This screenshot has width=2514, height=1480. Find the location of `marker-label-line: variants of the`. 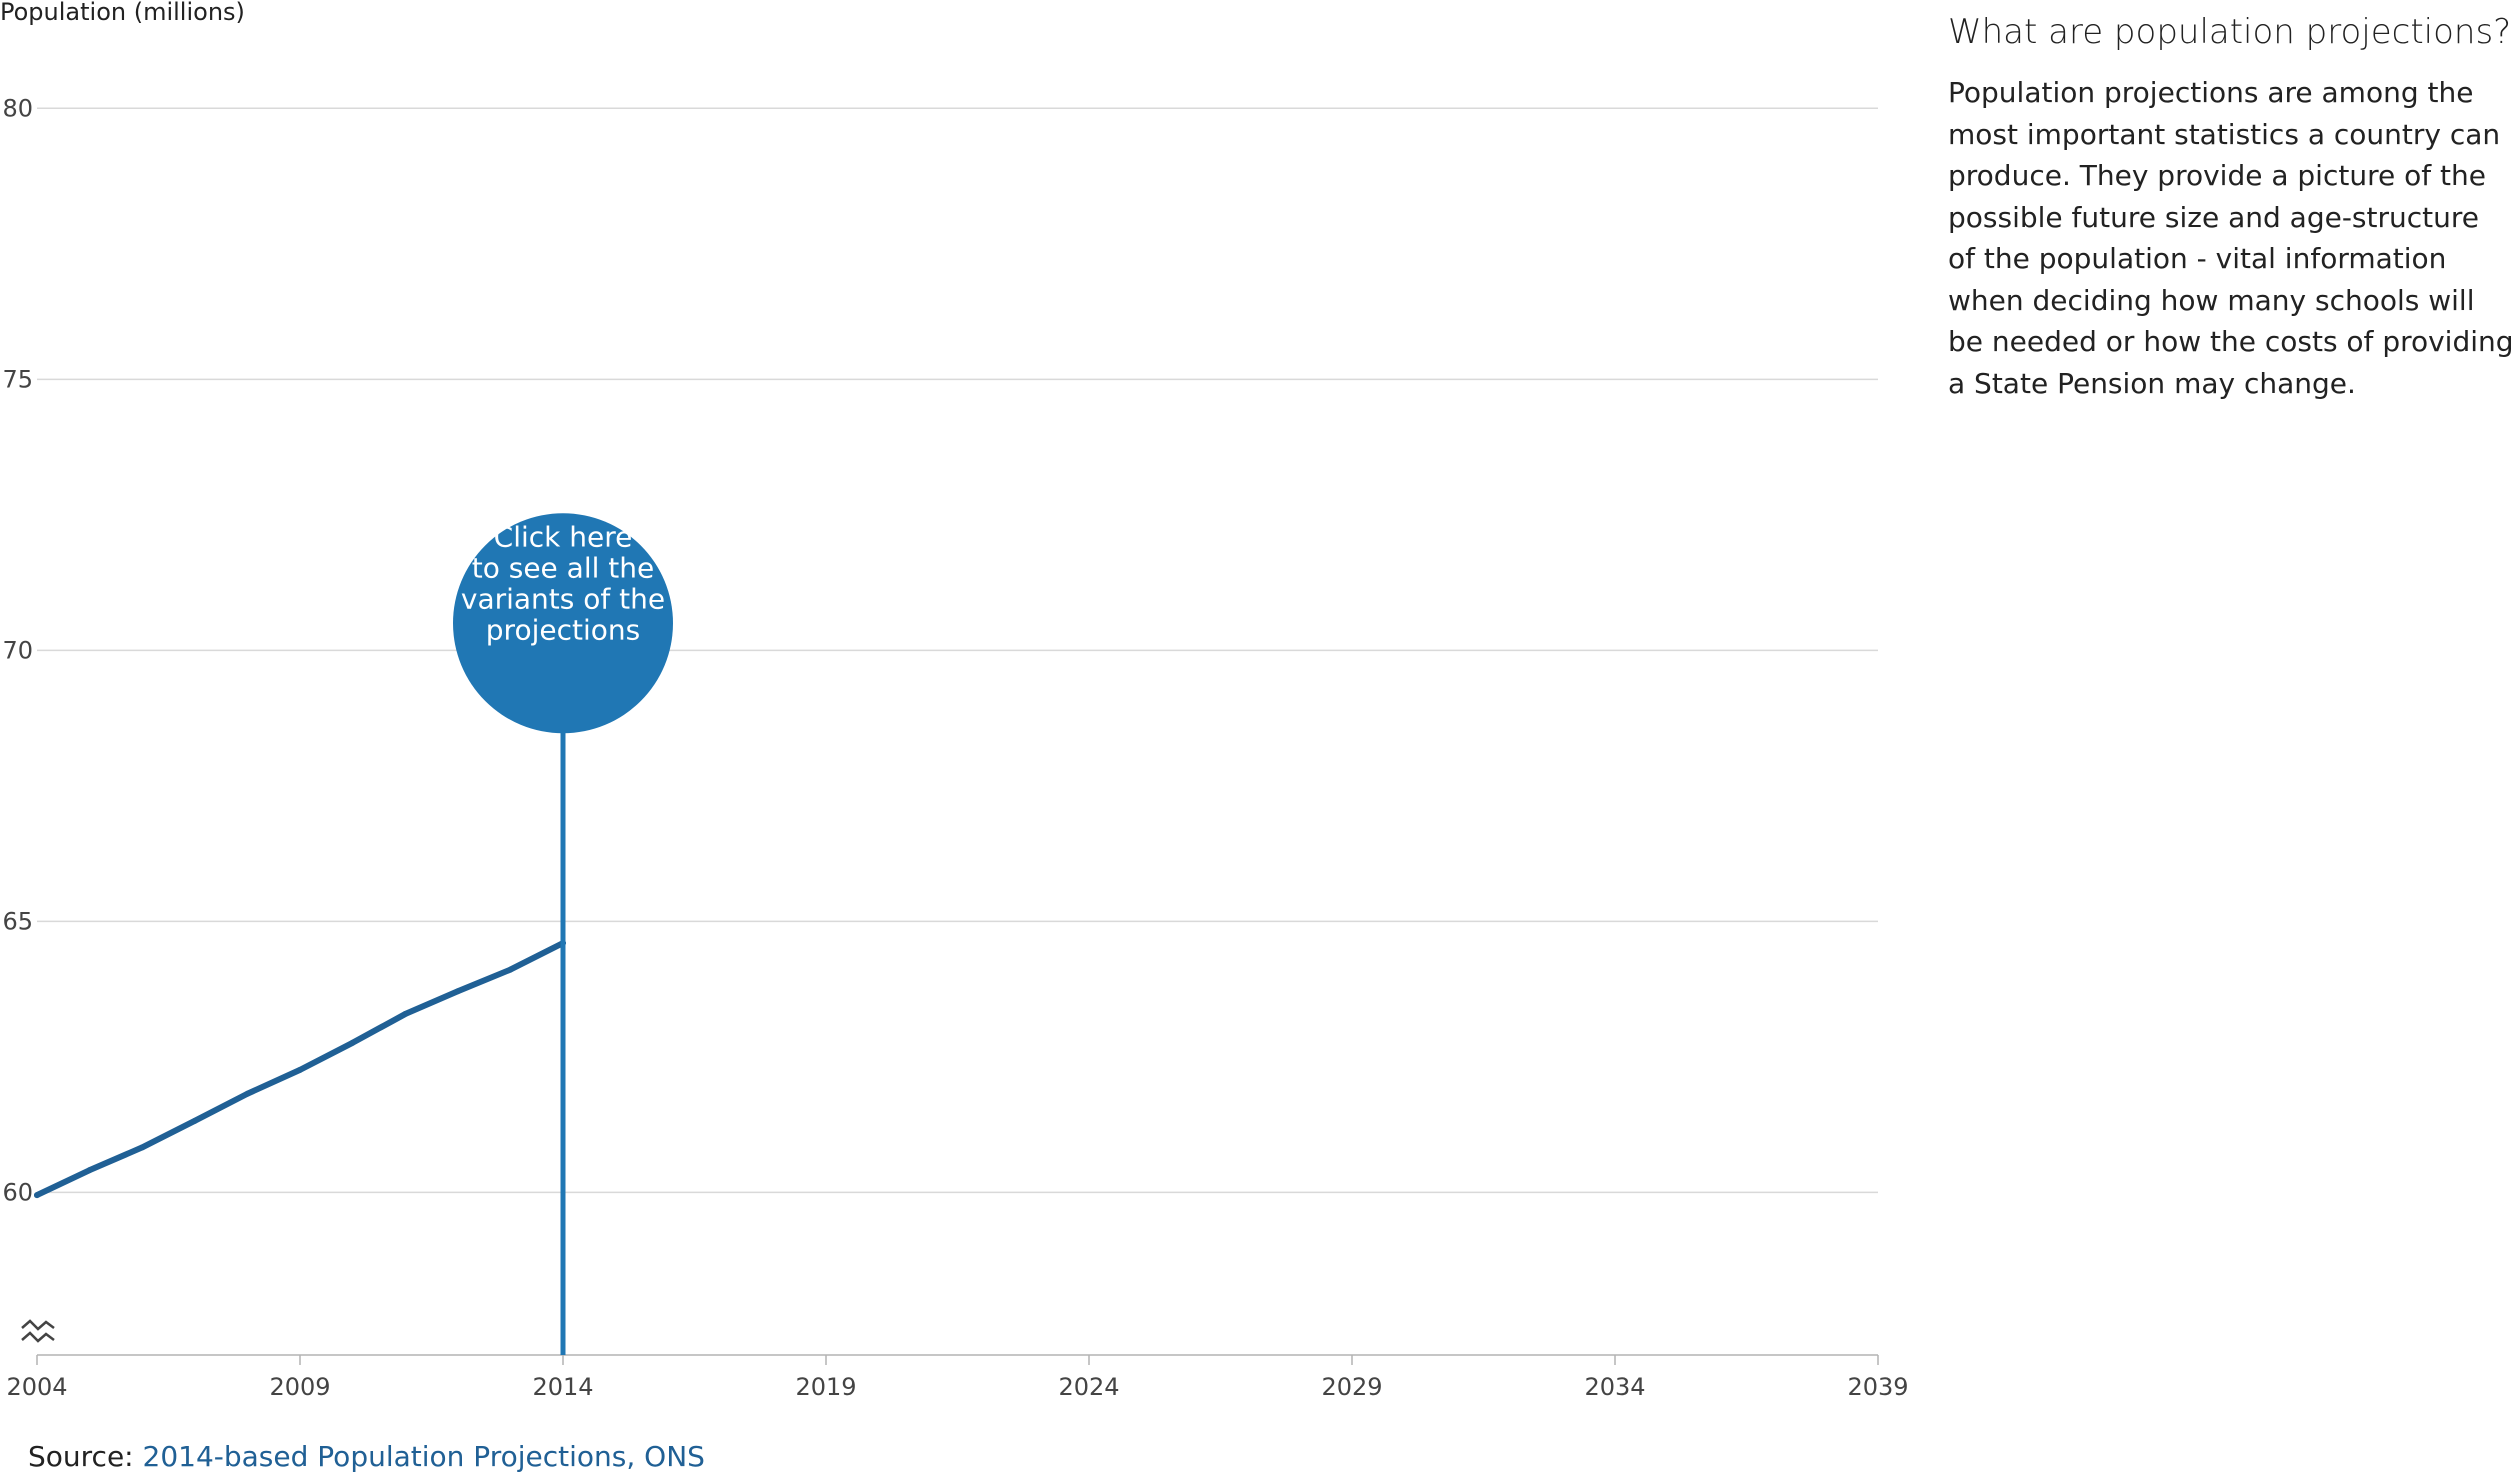

marker-label-line: variants of the is located at coordinates (563, 599).